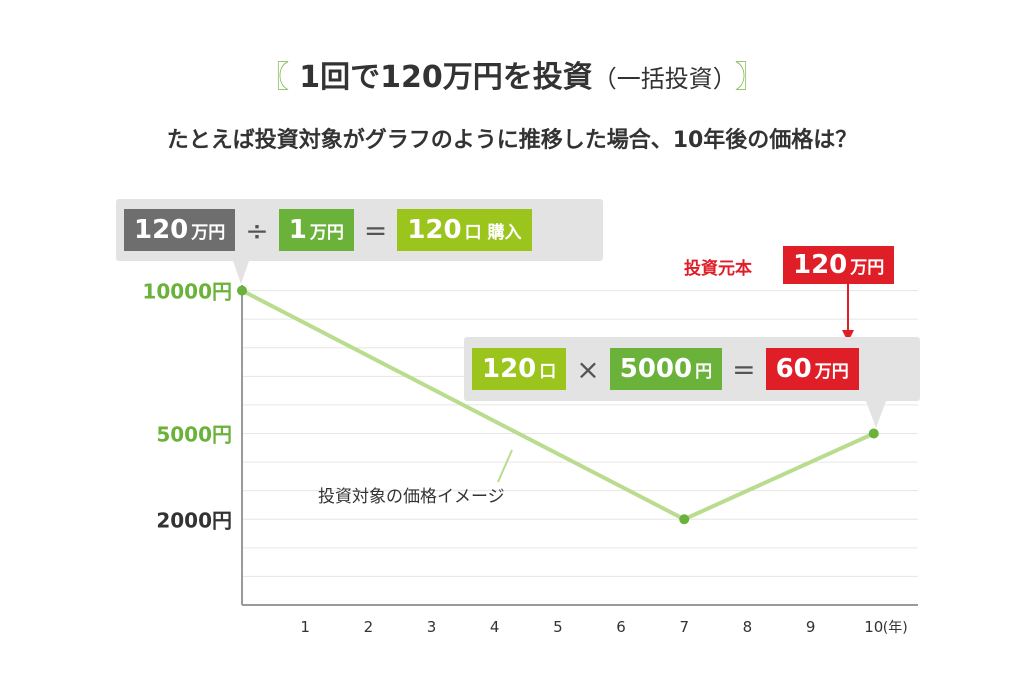 This screenshot has height=683, width=1024. What do you see at coordinates (749, 77) in the screenshot?
I see `title-bracket-right: 〗` at bounding box center [749, 77].